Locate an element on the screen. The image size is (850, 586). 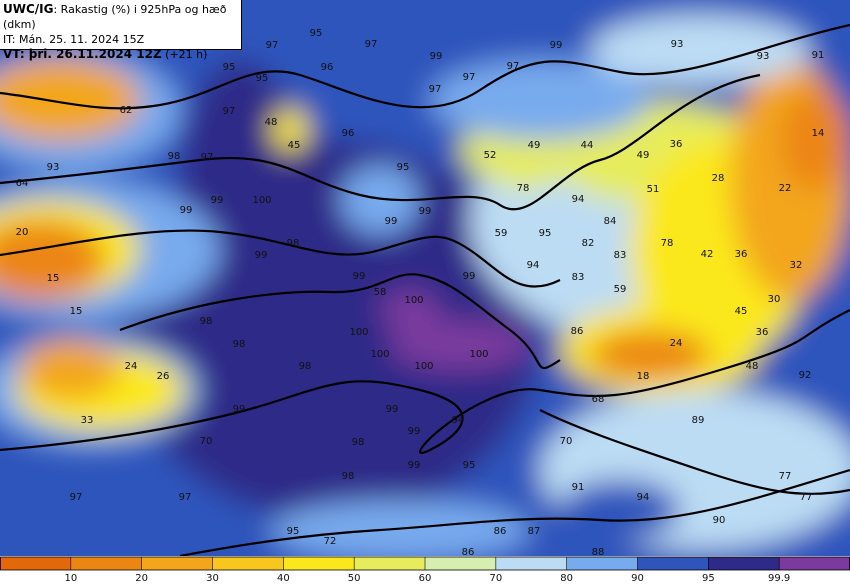
model: UWC/IG is located at coordinates (28, 9).